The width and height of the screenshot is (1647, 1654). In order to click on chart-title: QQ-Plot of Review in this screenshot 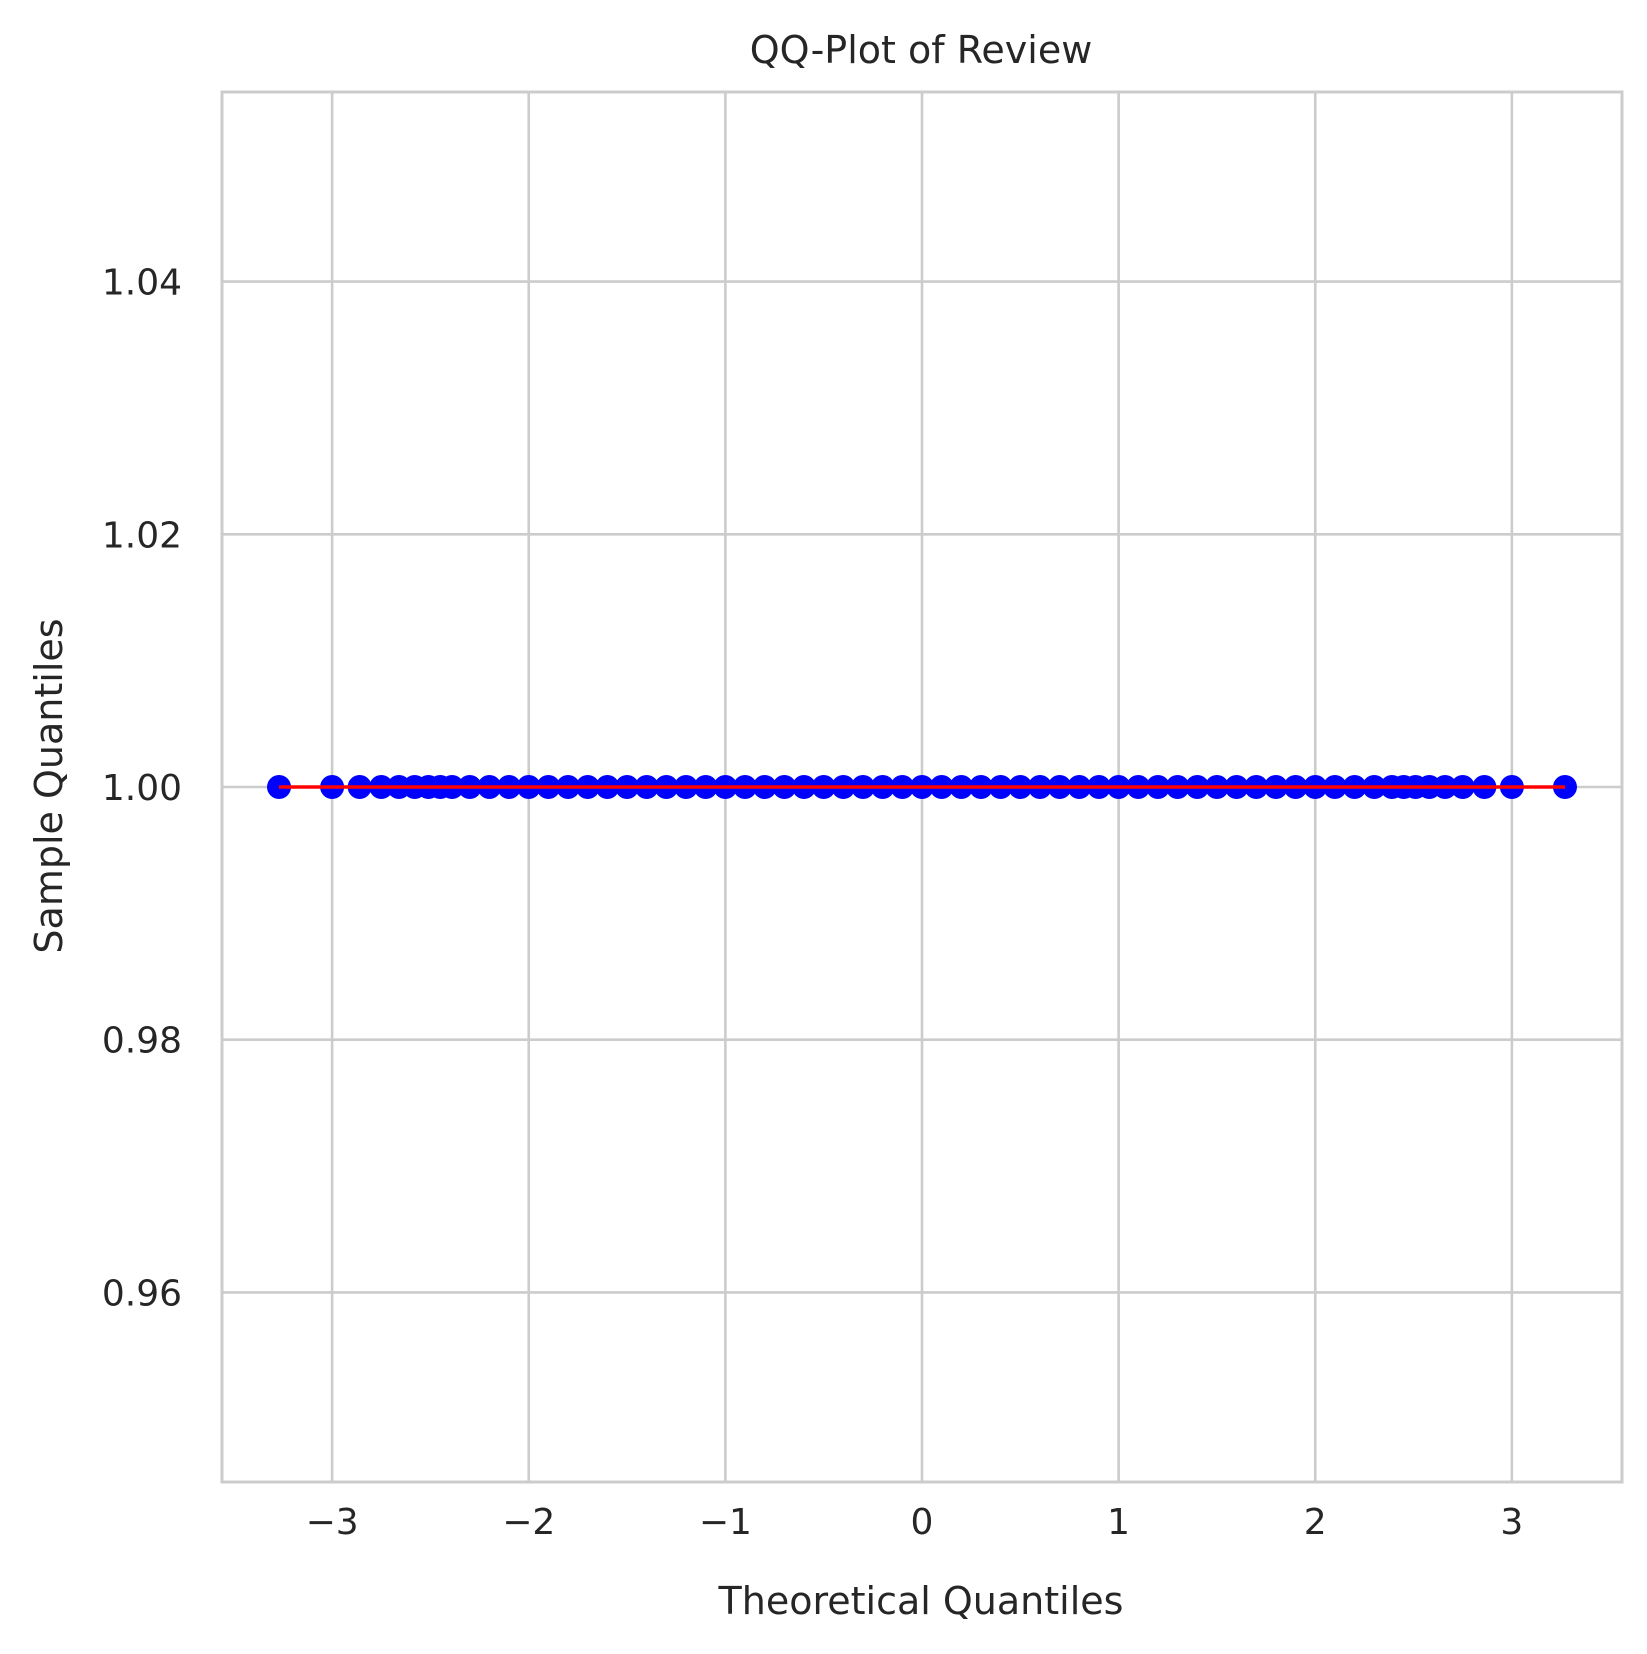, I will do `click(921, 50)`.